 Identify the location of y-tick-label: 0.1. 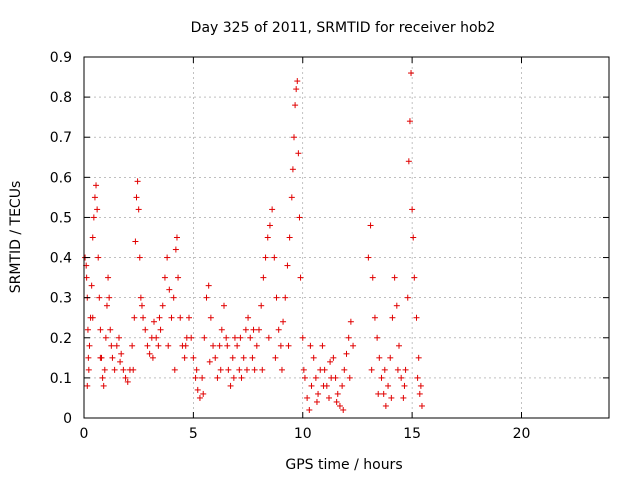
(61, 379).